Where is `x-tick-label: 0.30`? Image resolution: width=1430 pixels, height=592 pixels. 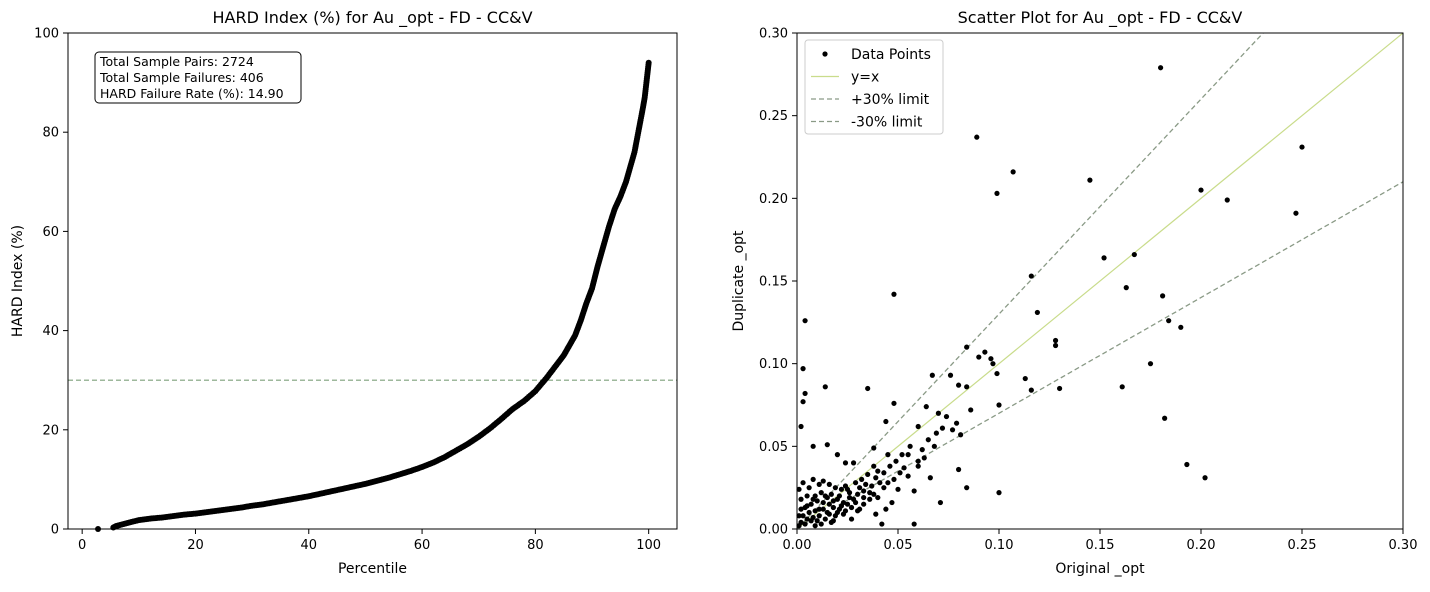 x-tick-label: 0.30 is located at coordinates (1403, 545).